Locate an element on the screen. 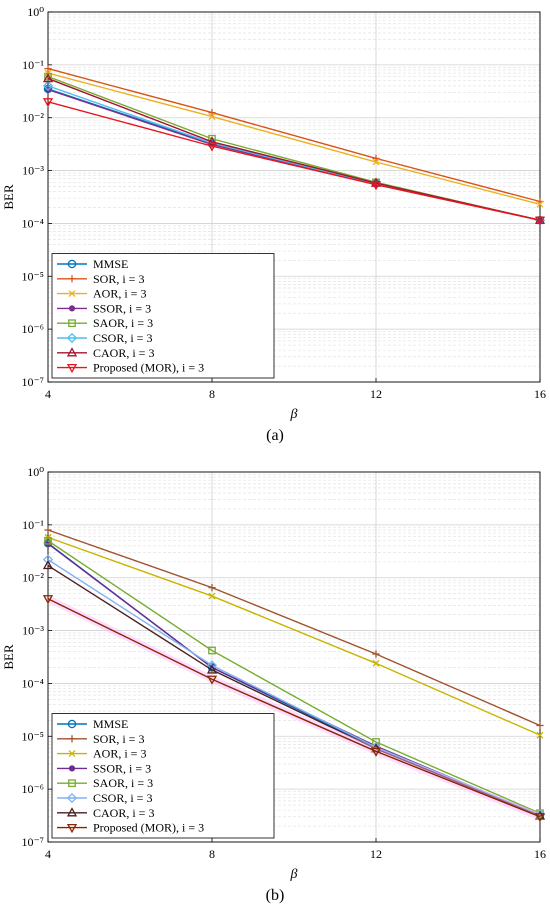 The width and height of the screenshot is (550, 915). legend-box is located at coordinates (163, 316).